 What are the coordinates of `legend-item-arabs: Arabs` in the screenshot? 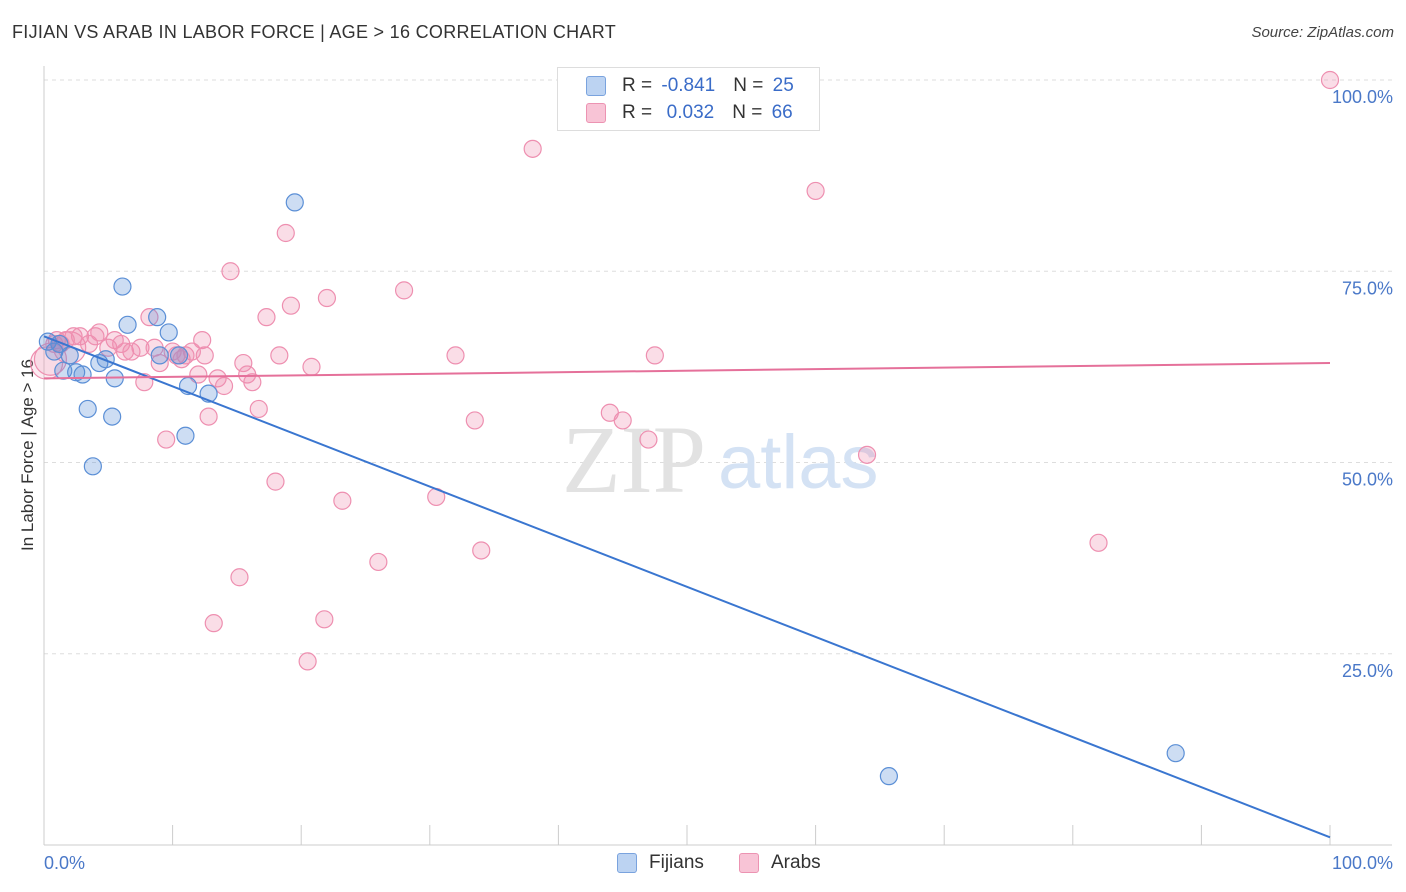 It's located at (780, 863).